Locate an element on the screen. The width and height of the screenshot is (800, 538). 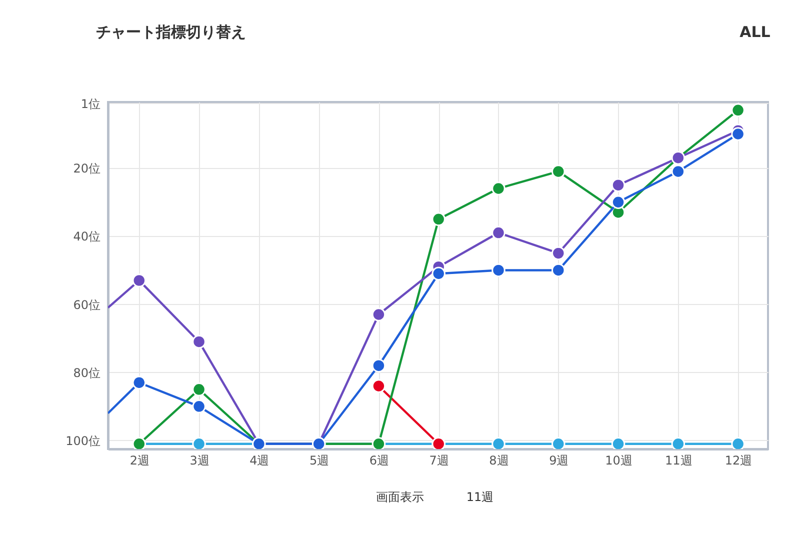
x-tick-label: 2週 is located at coordinates (140, 461).